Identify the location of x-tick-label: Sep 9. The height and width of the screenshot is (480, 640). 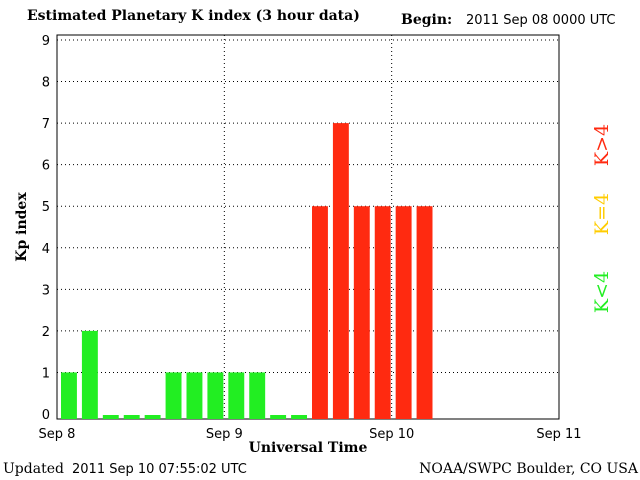
(224, 434).